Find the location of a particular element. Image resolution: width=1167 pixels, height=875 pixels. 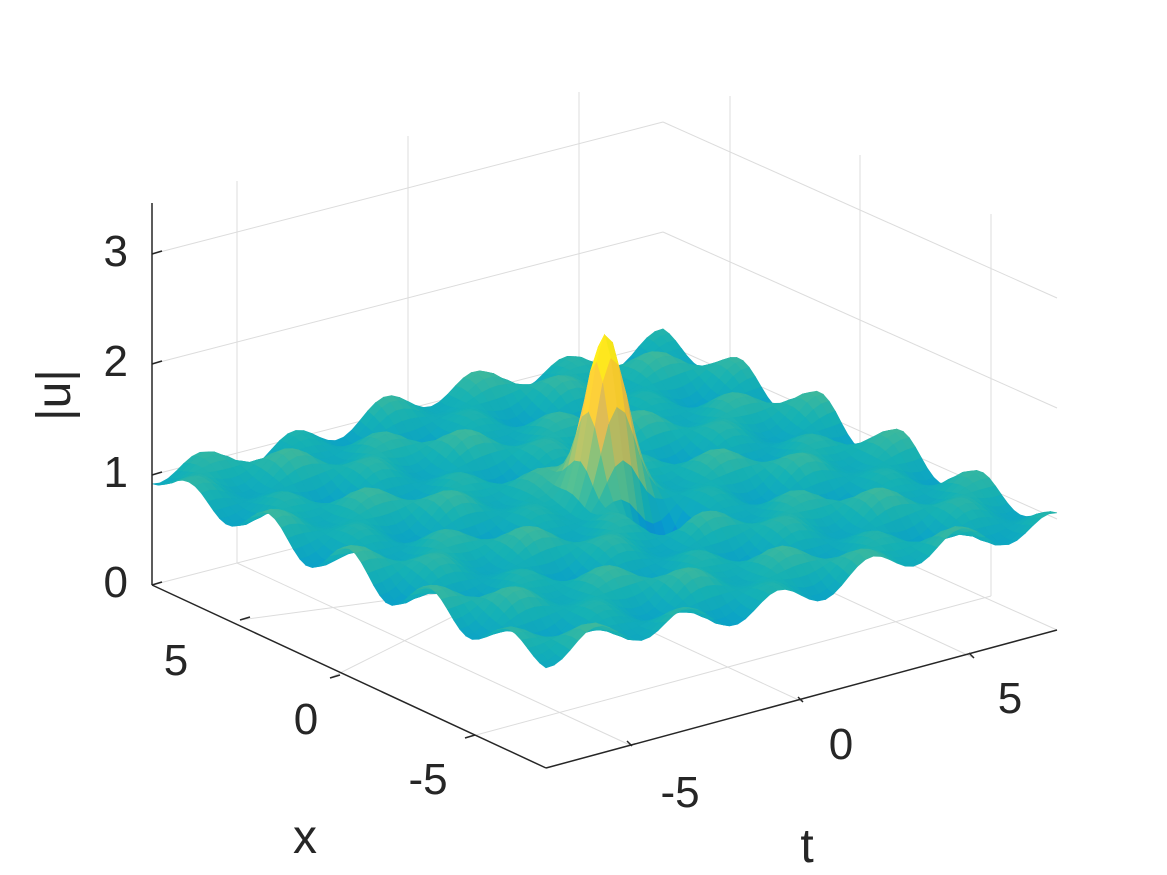

x-axis-label: x is located at coordinates (305, 837).